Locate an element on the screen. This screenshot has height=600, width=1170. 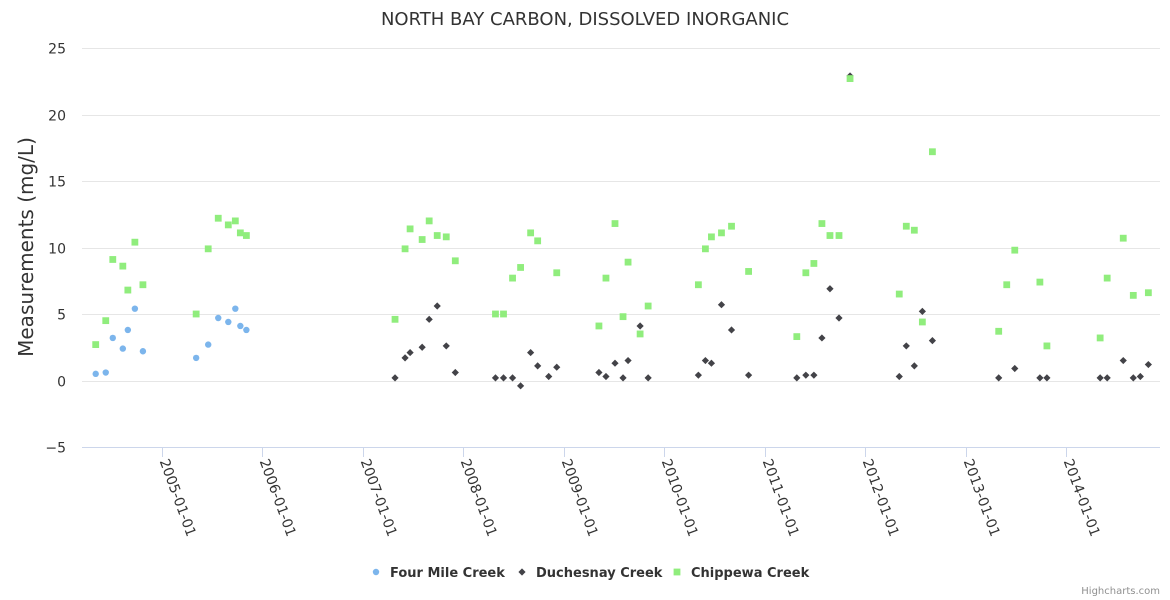
legend-label: Duchesnay Creek is located at coordinates (599, 573).